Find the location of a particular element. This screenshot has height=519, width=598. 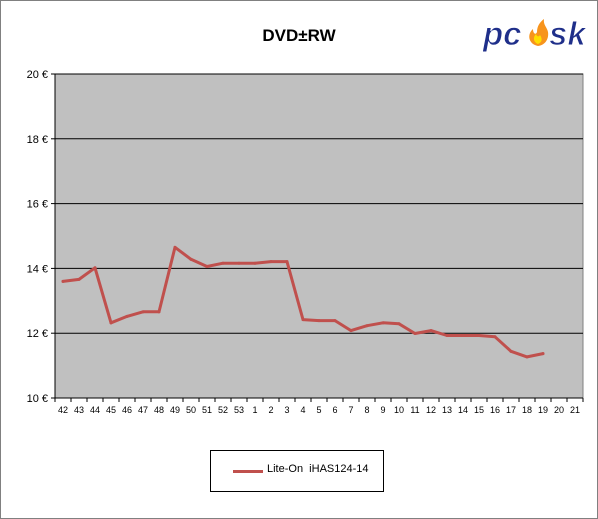

x-tick-label: 20 is located at coordinates (559, 410).